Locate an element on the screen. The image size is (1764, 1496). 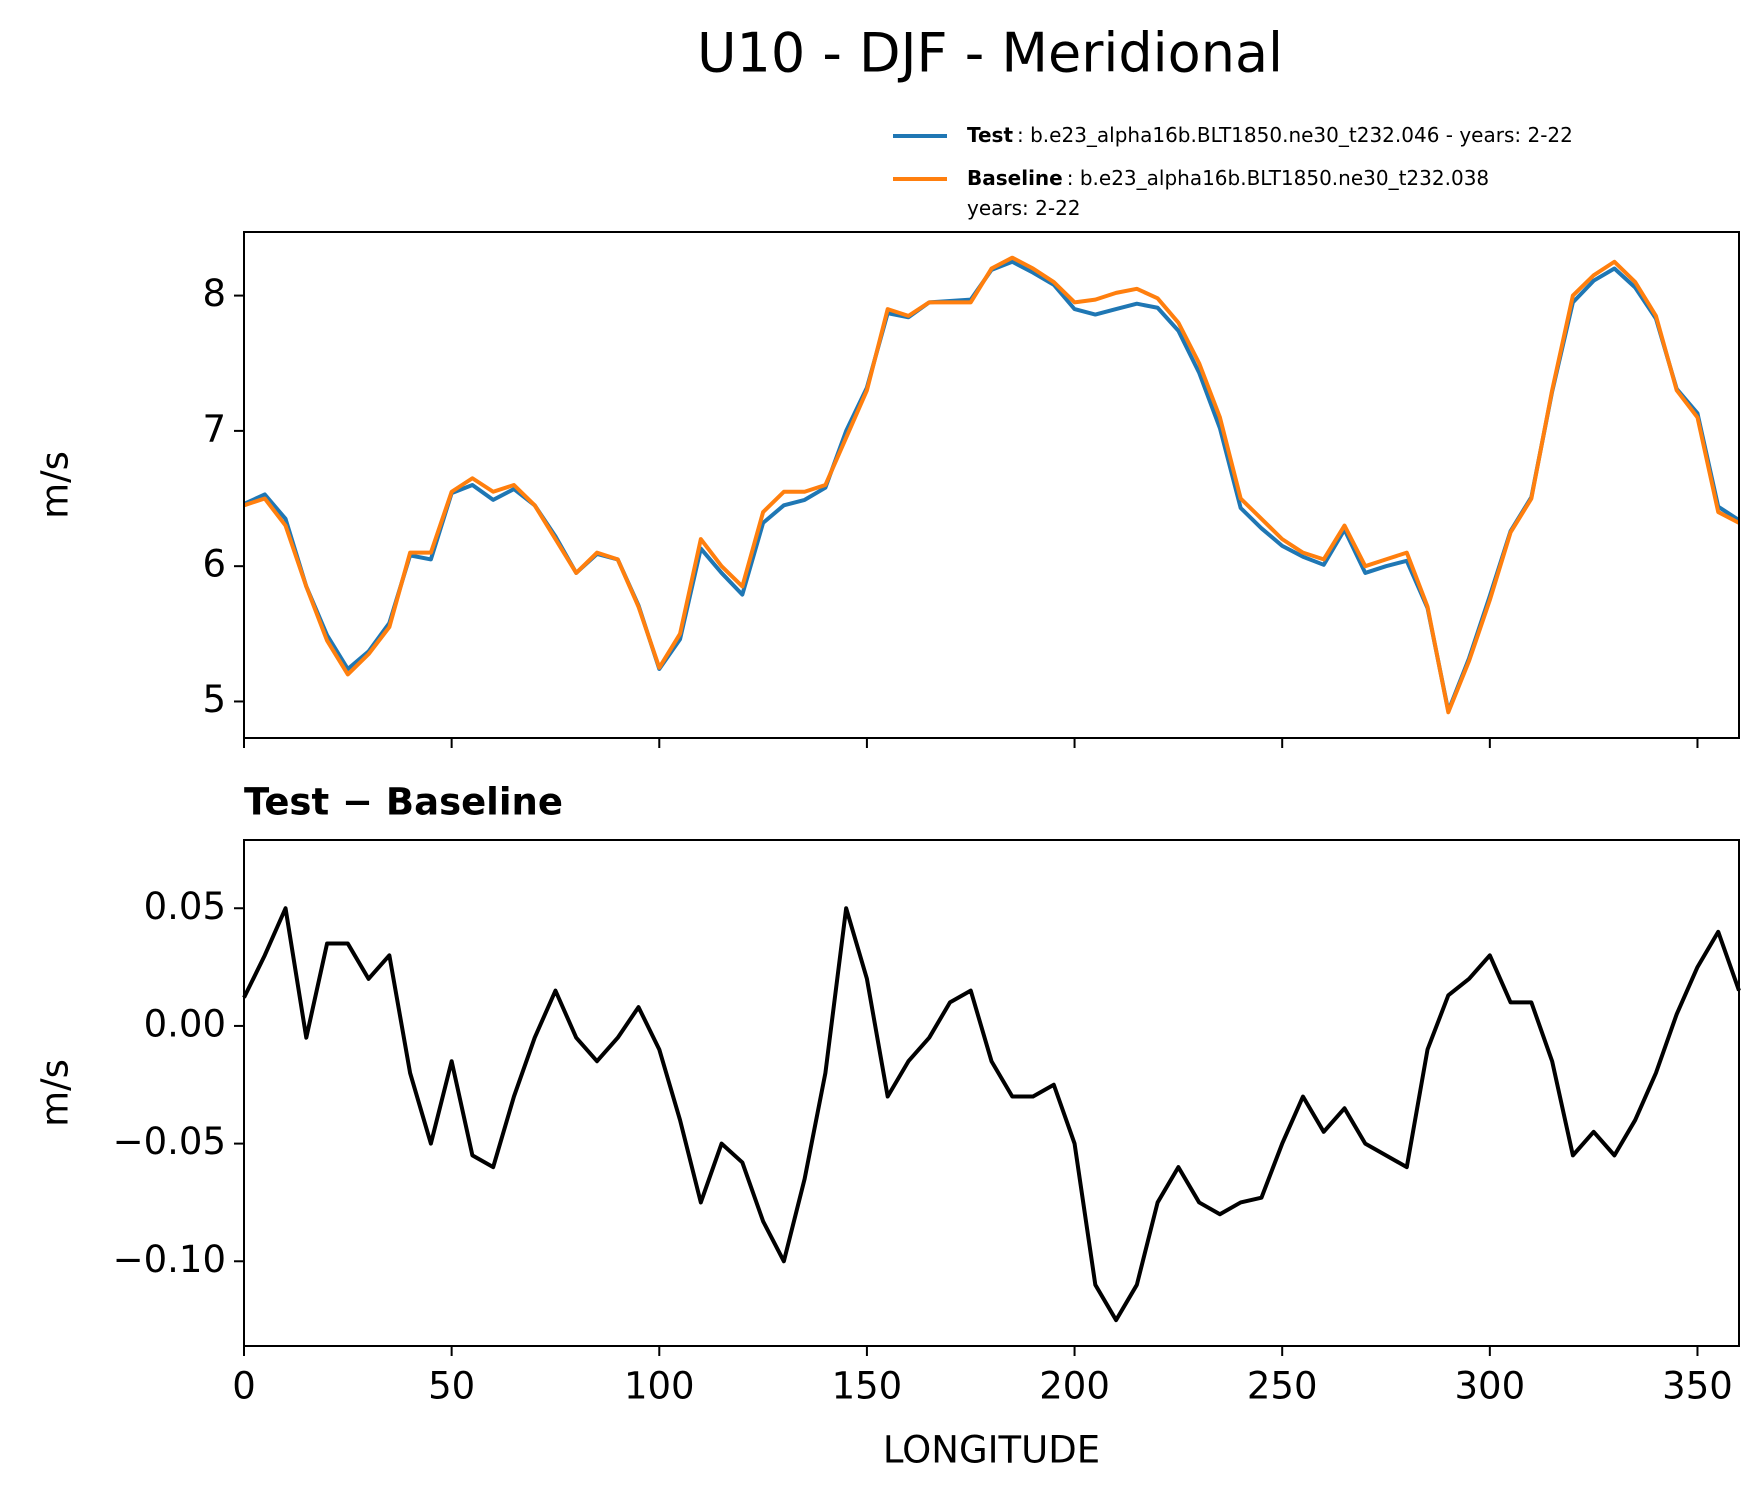
x-tick-label: 200 is located at coordinates (1074, 1386).